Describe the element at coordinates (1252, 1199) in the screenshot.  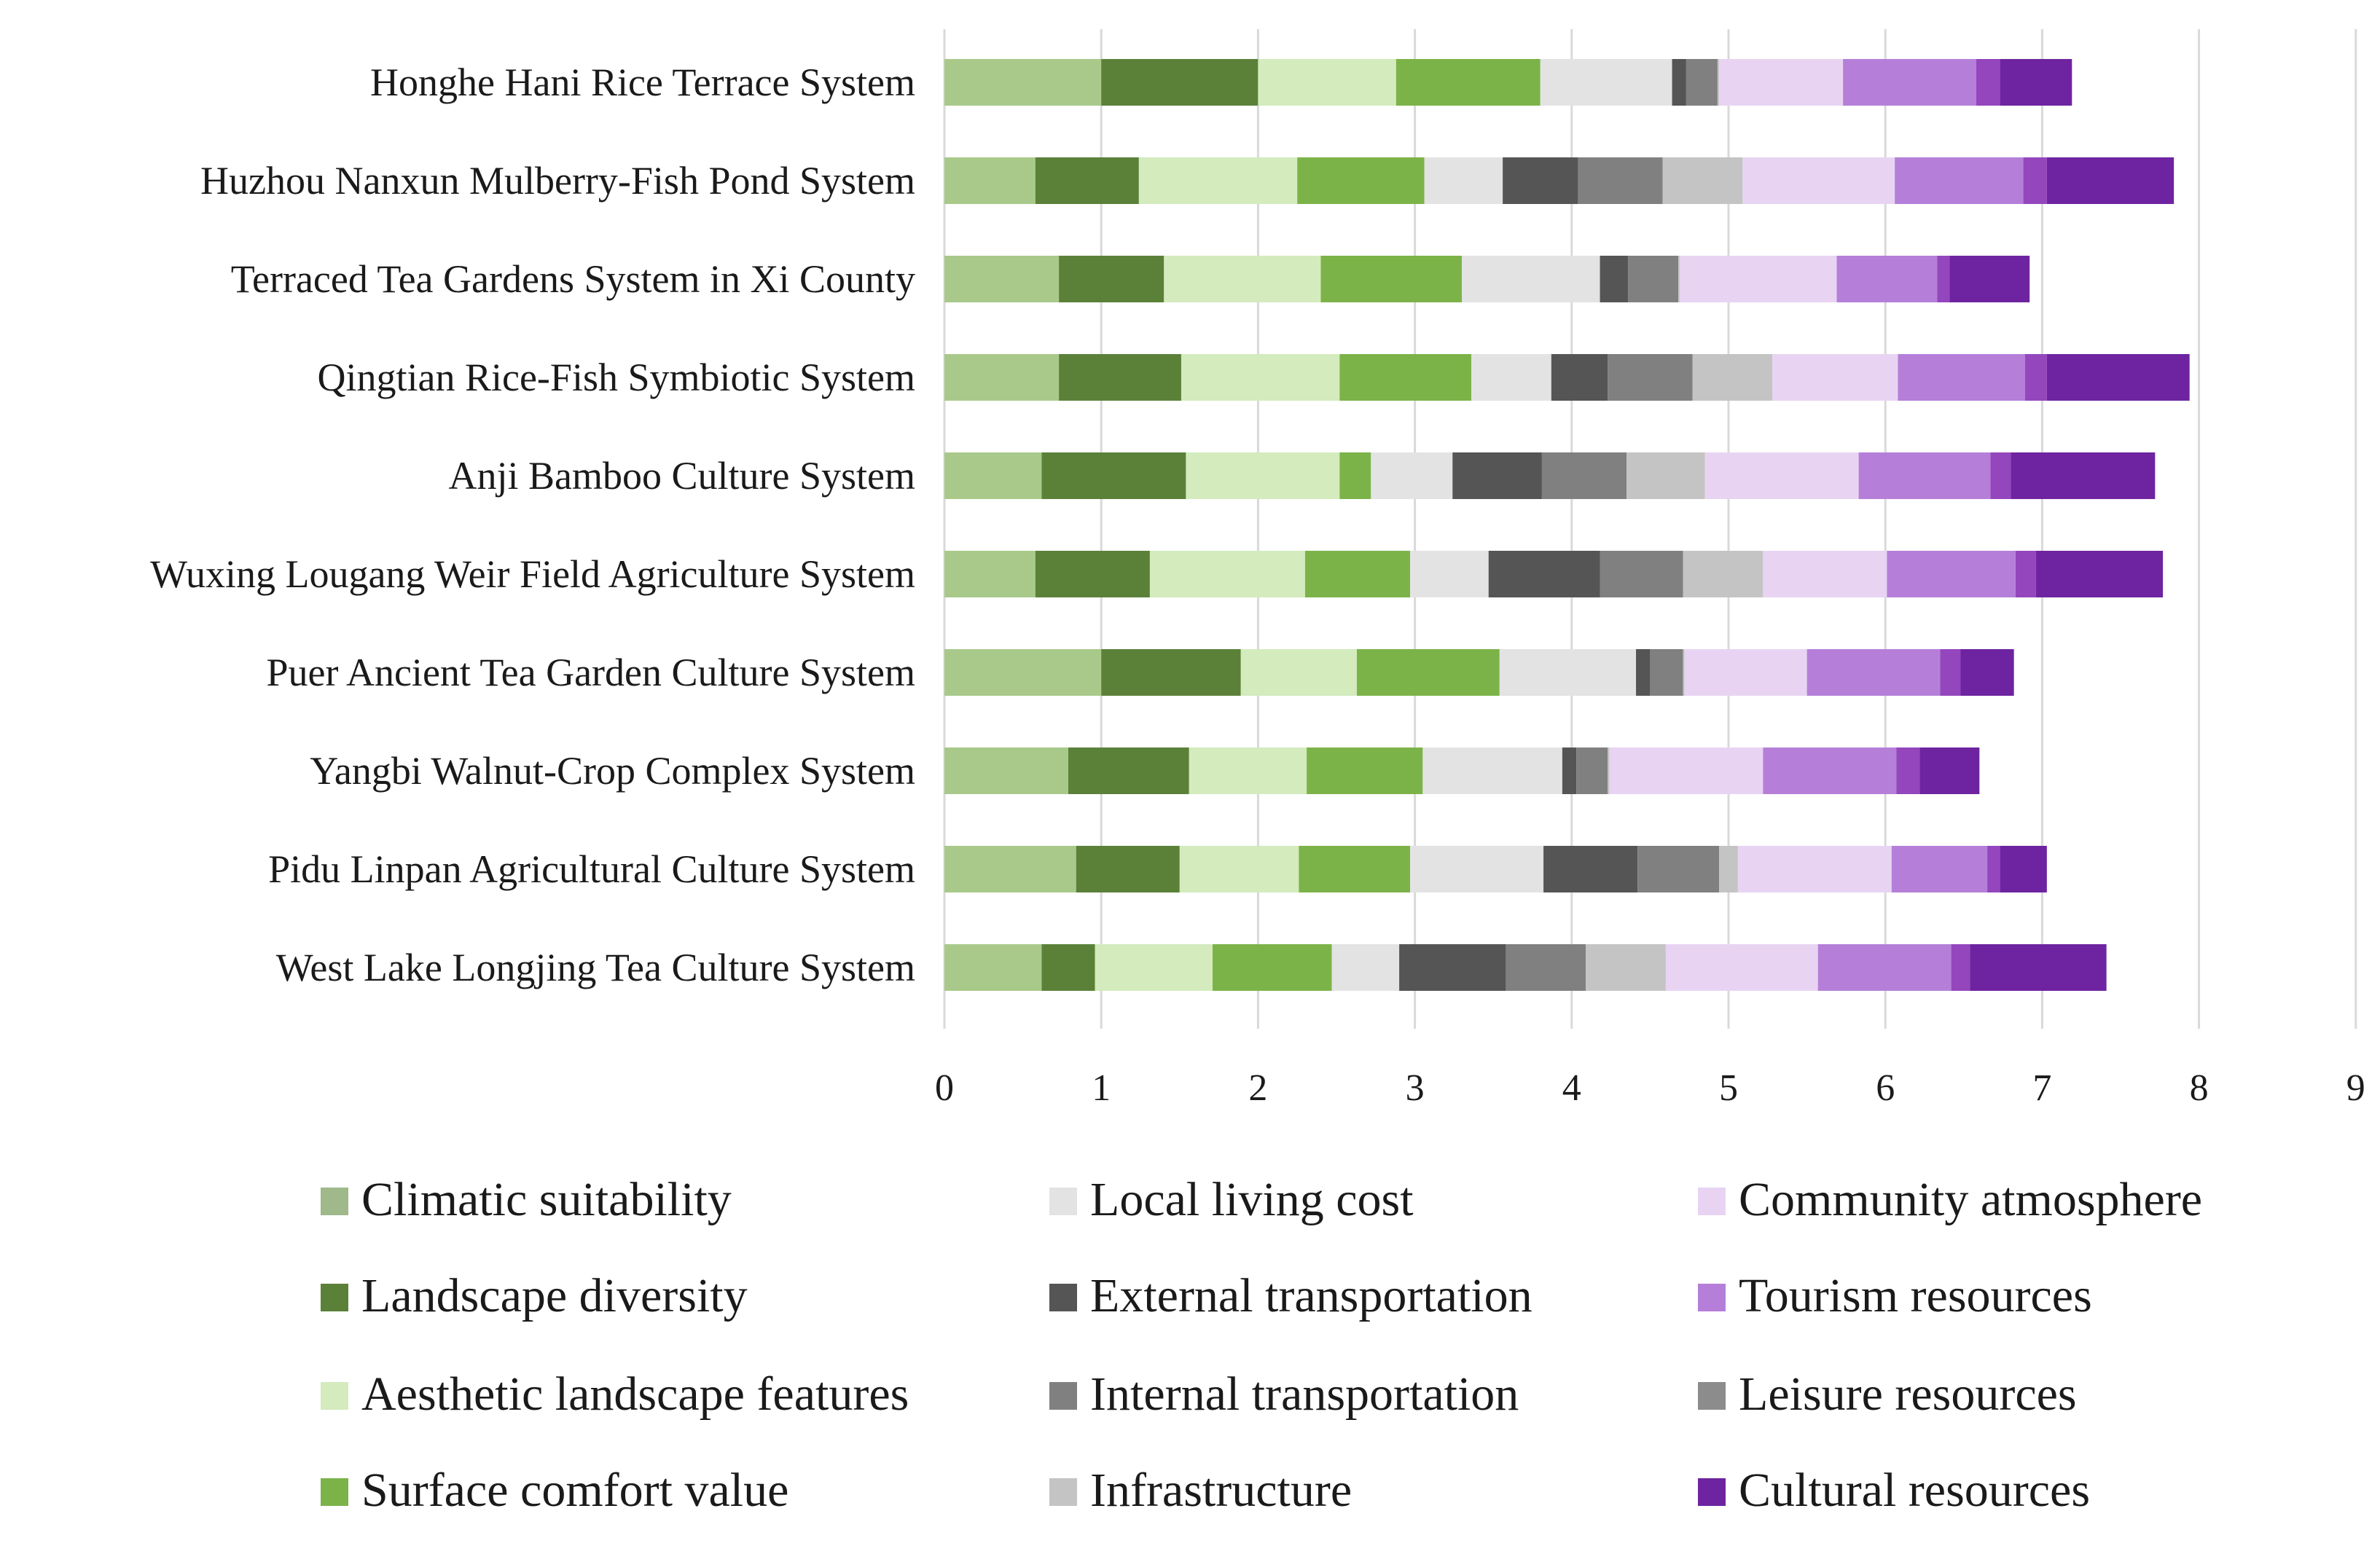
I see `legend-label: Local living cost` at that location.